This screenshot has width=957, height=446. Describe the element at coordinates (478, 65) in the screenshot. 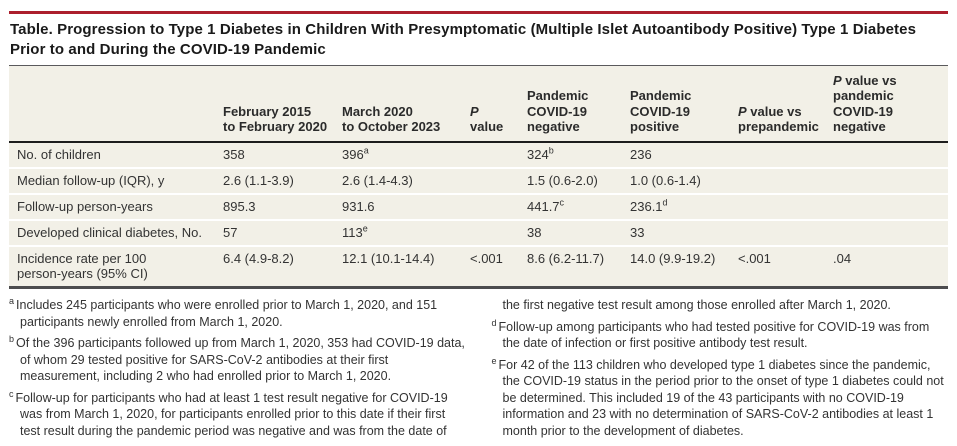

I see `title-divider` at that location.